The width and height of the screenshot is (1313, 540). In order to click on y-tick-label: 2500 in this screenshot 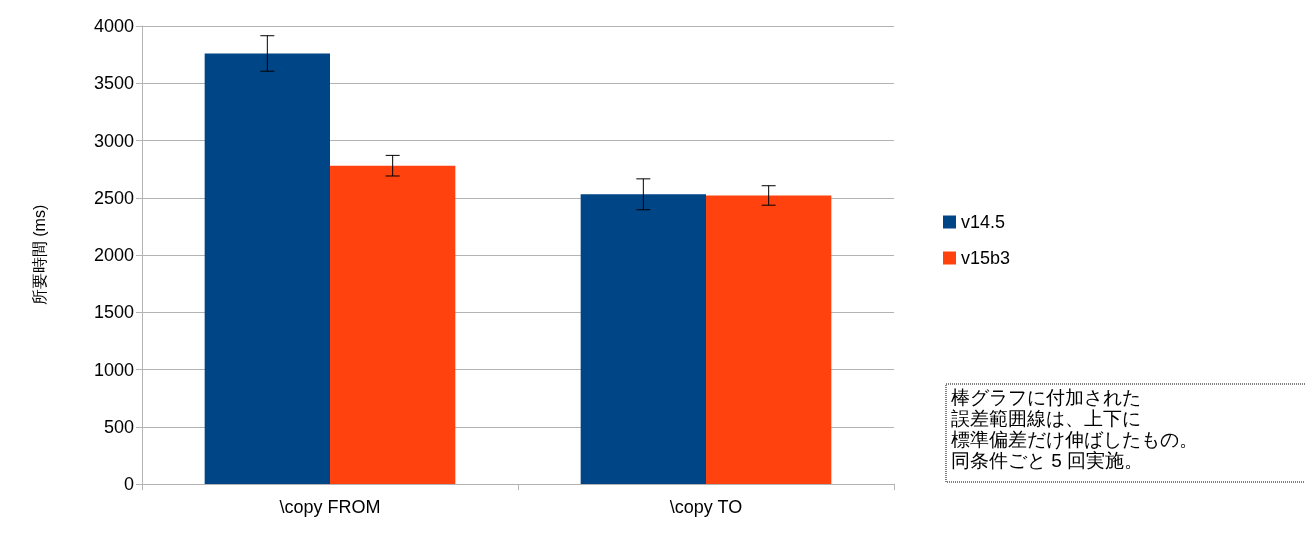, I will do `click(113, 197)`.